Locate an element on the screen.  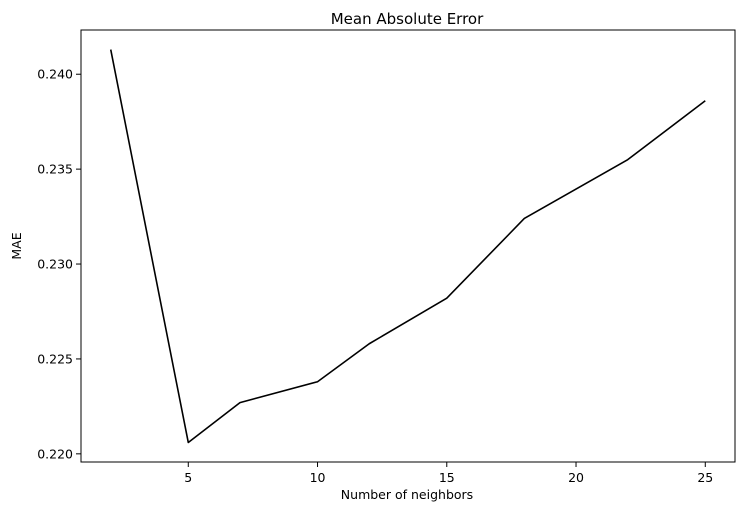
x-tick-label: 15 is located at coordinates (447, 477).